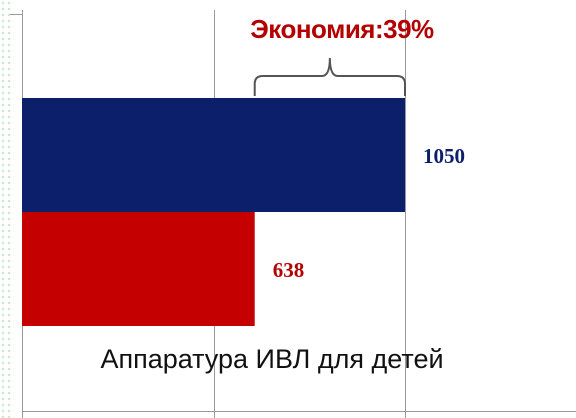  What do you see at coordinates (271, 359) in the screenshot?
I see `category-label: Аппаратура ИВЛ для детей` at bounding box center [271, 359].